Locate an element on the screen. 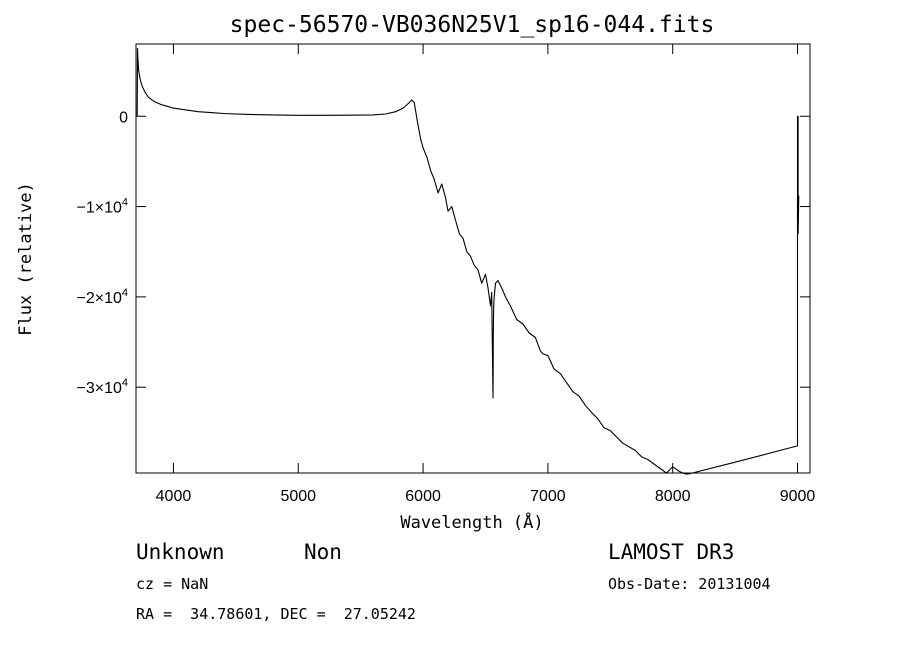  x-tick-label: 7000 is located at coordinates (548, 496).